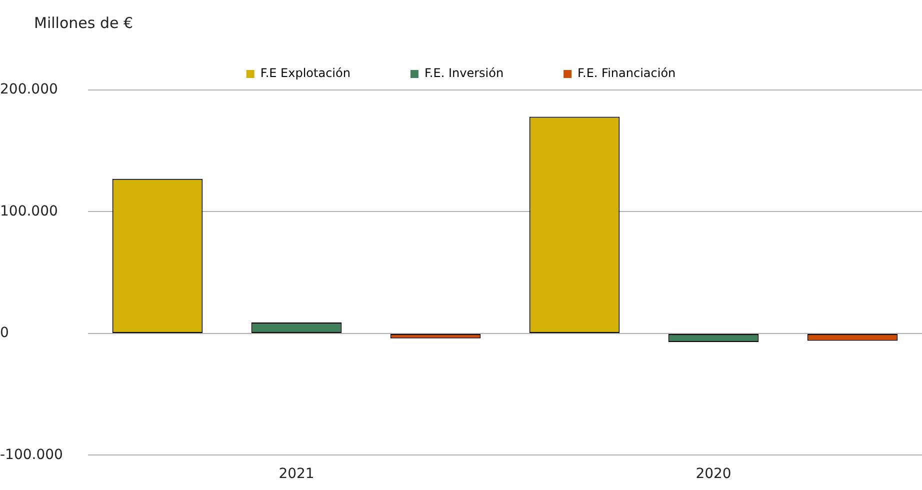 This screenshot has width=922, height=490. What do you see at coordinates (31, 454) in the screenshot?
I see `y-tick-label: -100.000` at bounding box center [31, 454].